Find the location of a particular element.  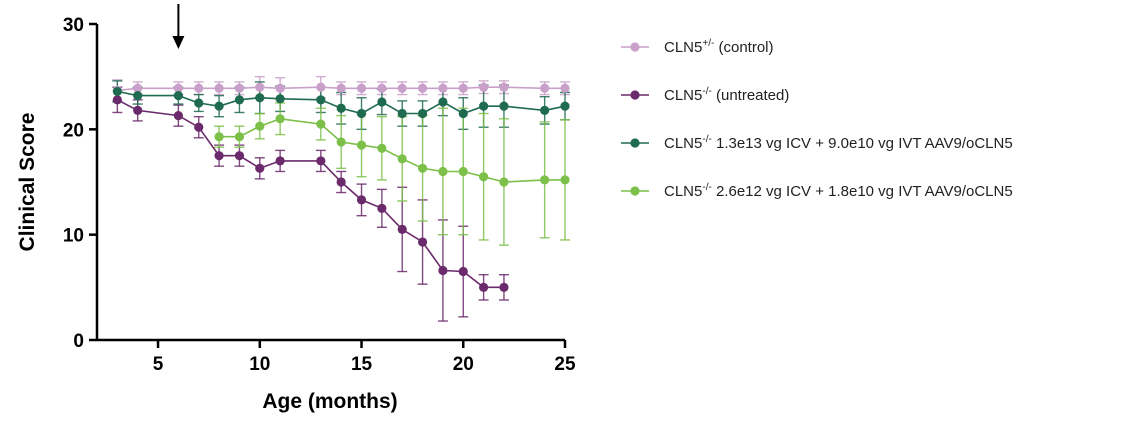

x-tick-label: 10 is located at coordinates (259, 364).